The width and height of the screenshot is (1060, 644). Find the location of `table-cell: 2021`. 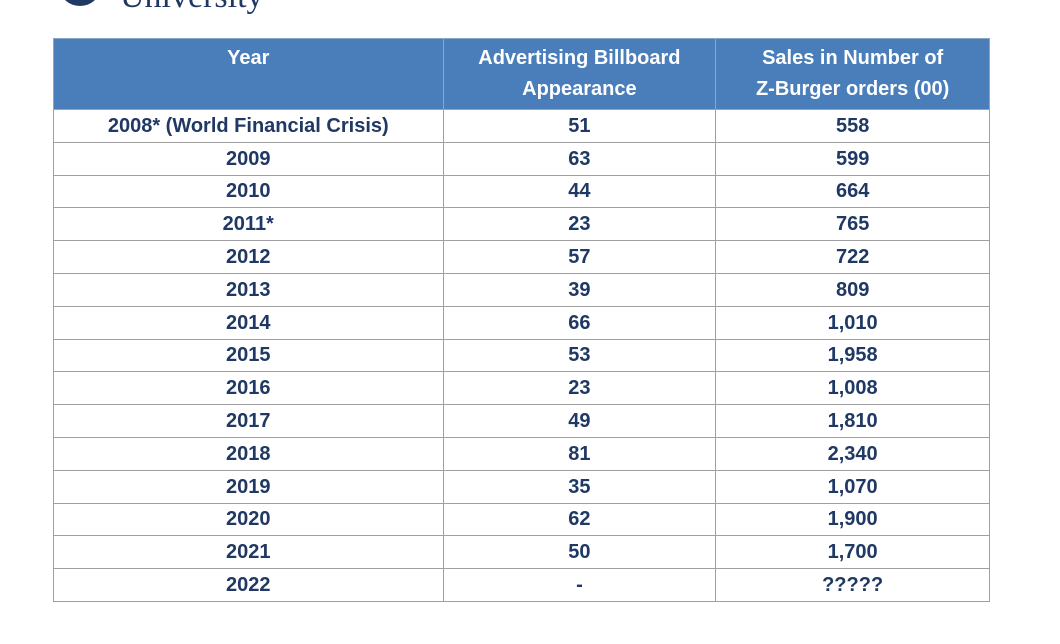

table-cell: 2021 is located at coordinates (248, 552).